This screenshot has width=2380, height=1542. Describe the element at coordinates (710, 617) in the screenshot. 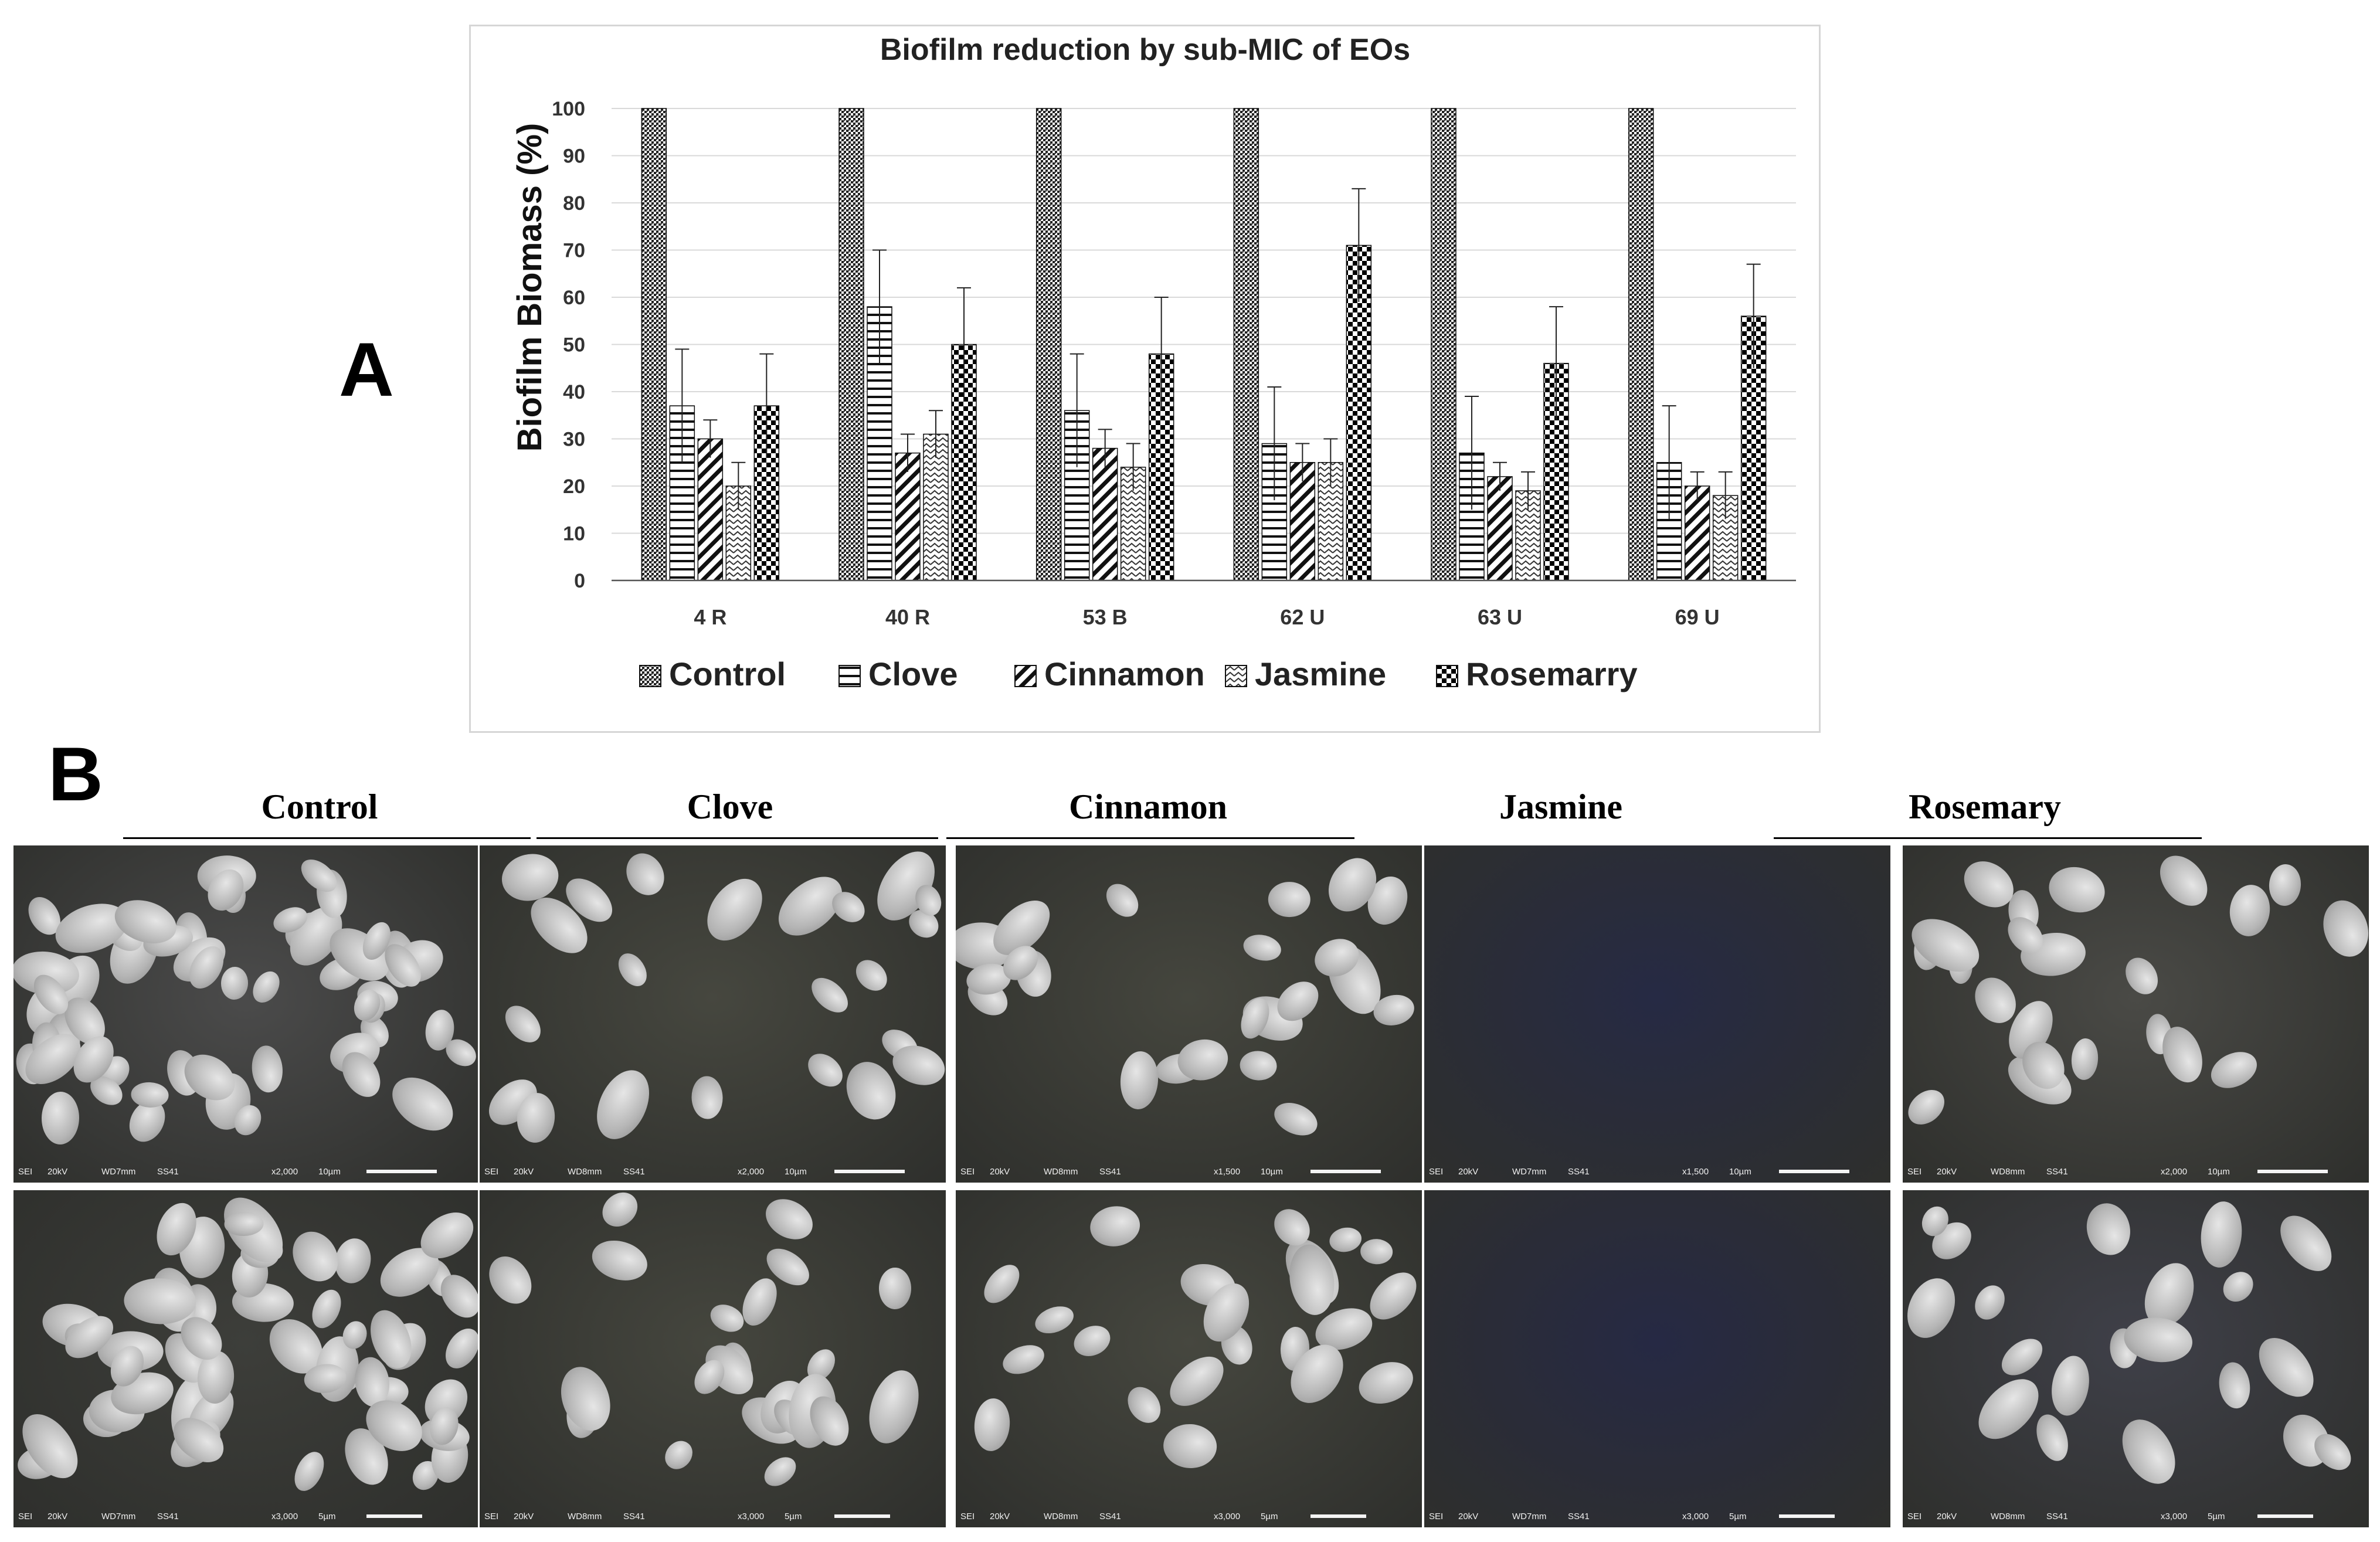

I see `x-tick-label: 4 R` at that location.